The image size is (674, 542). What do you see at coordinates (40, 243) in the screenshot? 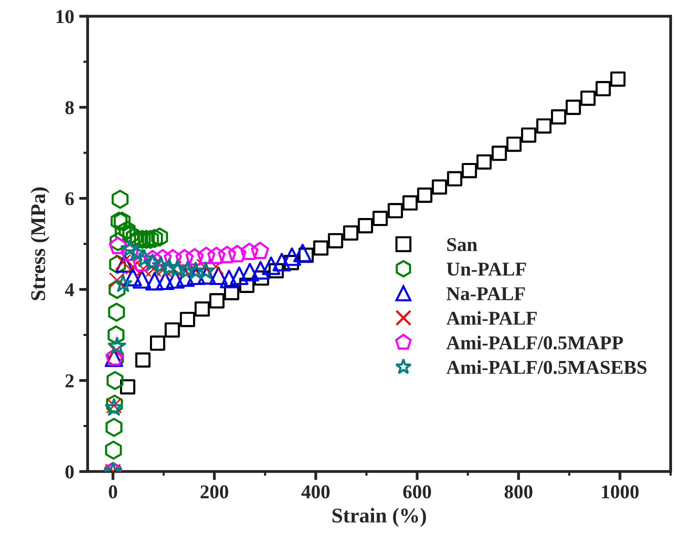
I see `y-axis-title: Stress (MPa)` at bounding box center [40, 243].